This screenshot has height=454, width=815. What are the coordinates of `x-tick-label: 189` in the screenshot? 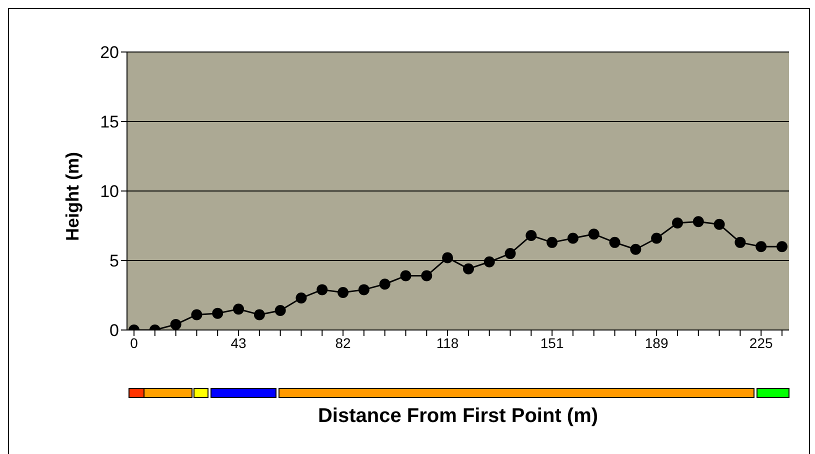 It's located at (656, 342).